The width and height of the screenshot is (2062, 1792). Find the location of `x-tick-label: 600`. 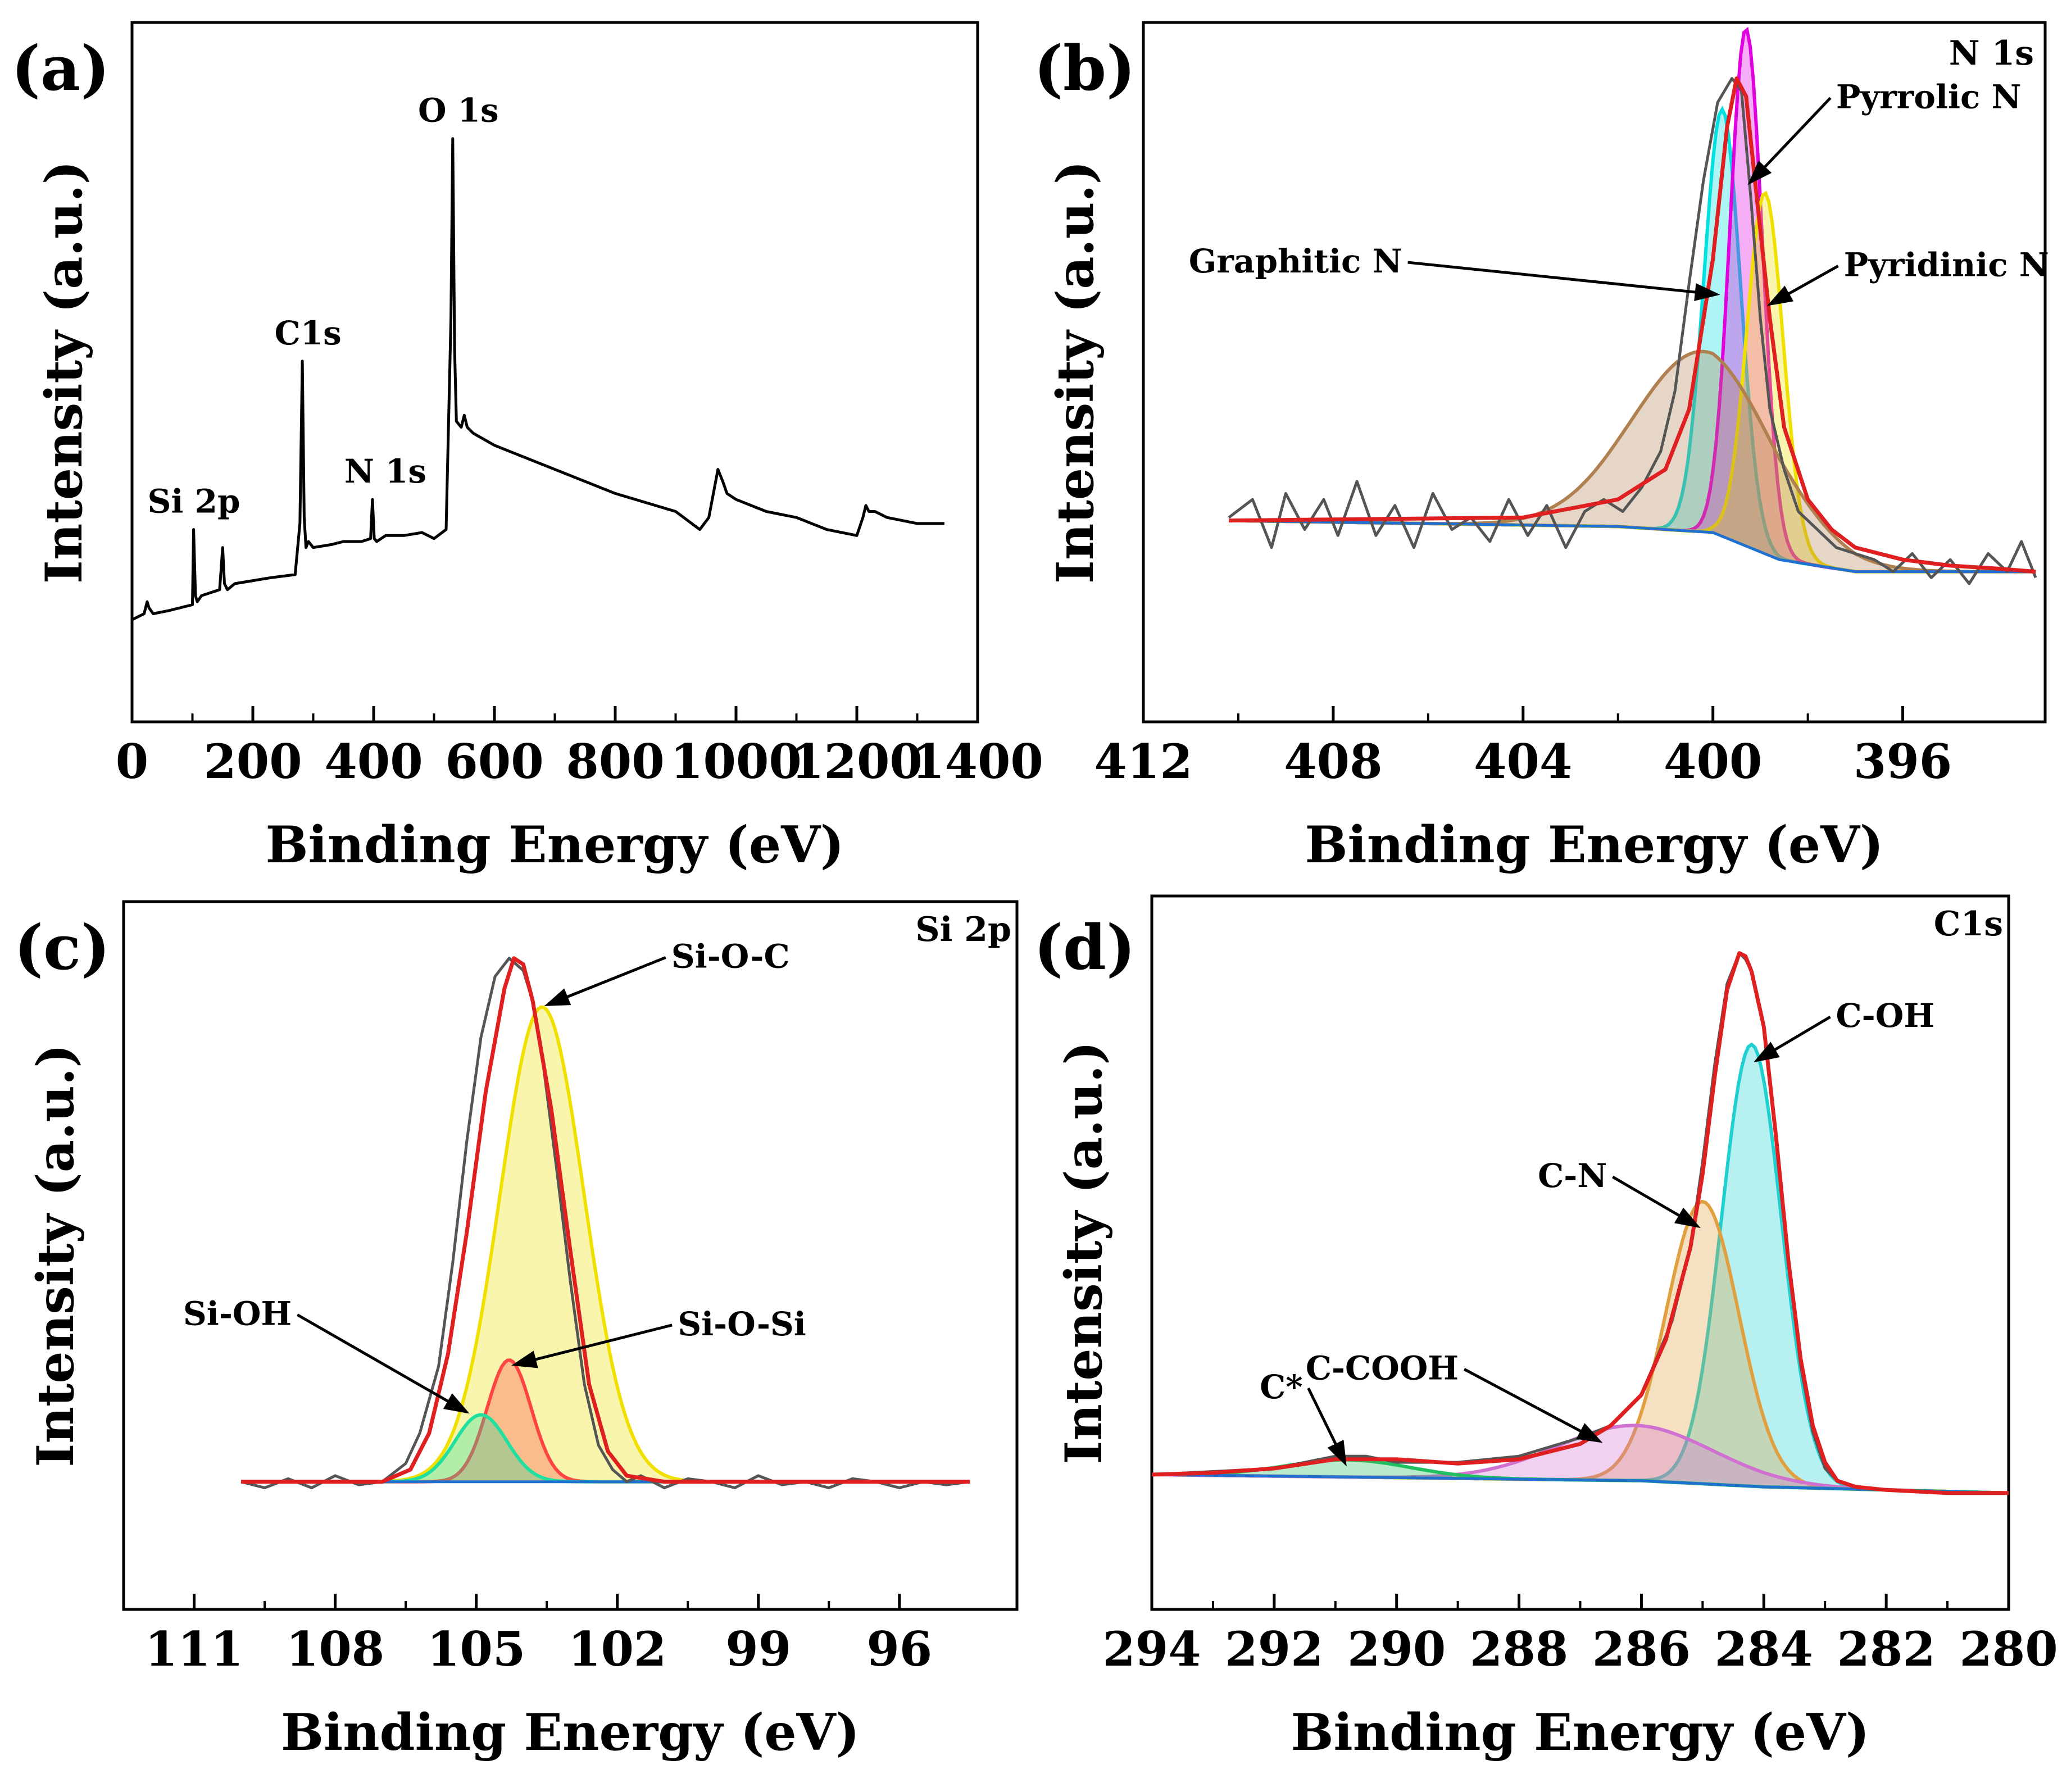

x-tick-label: 600 is located at coordinates (494, 761).